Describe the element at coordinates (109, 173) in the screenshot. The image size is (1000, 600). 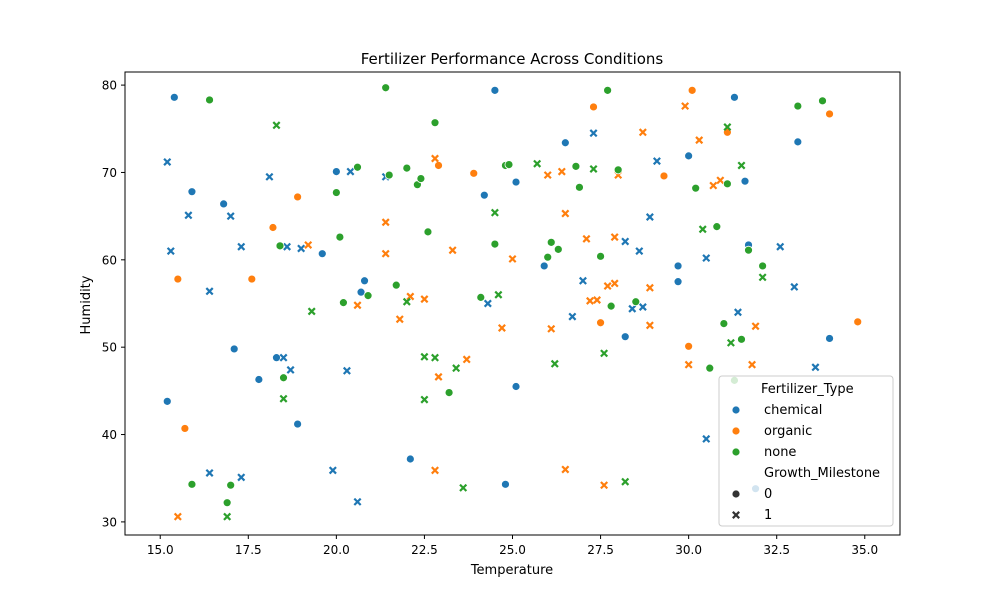
I see `y-tick-label: 70` at that location.